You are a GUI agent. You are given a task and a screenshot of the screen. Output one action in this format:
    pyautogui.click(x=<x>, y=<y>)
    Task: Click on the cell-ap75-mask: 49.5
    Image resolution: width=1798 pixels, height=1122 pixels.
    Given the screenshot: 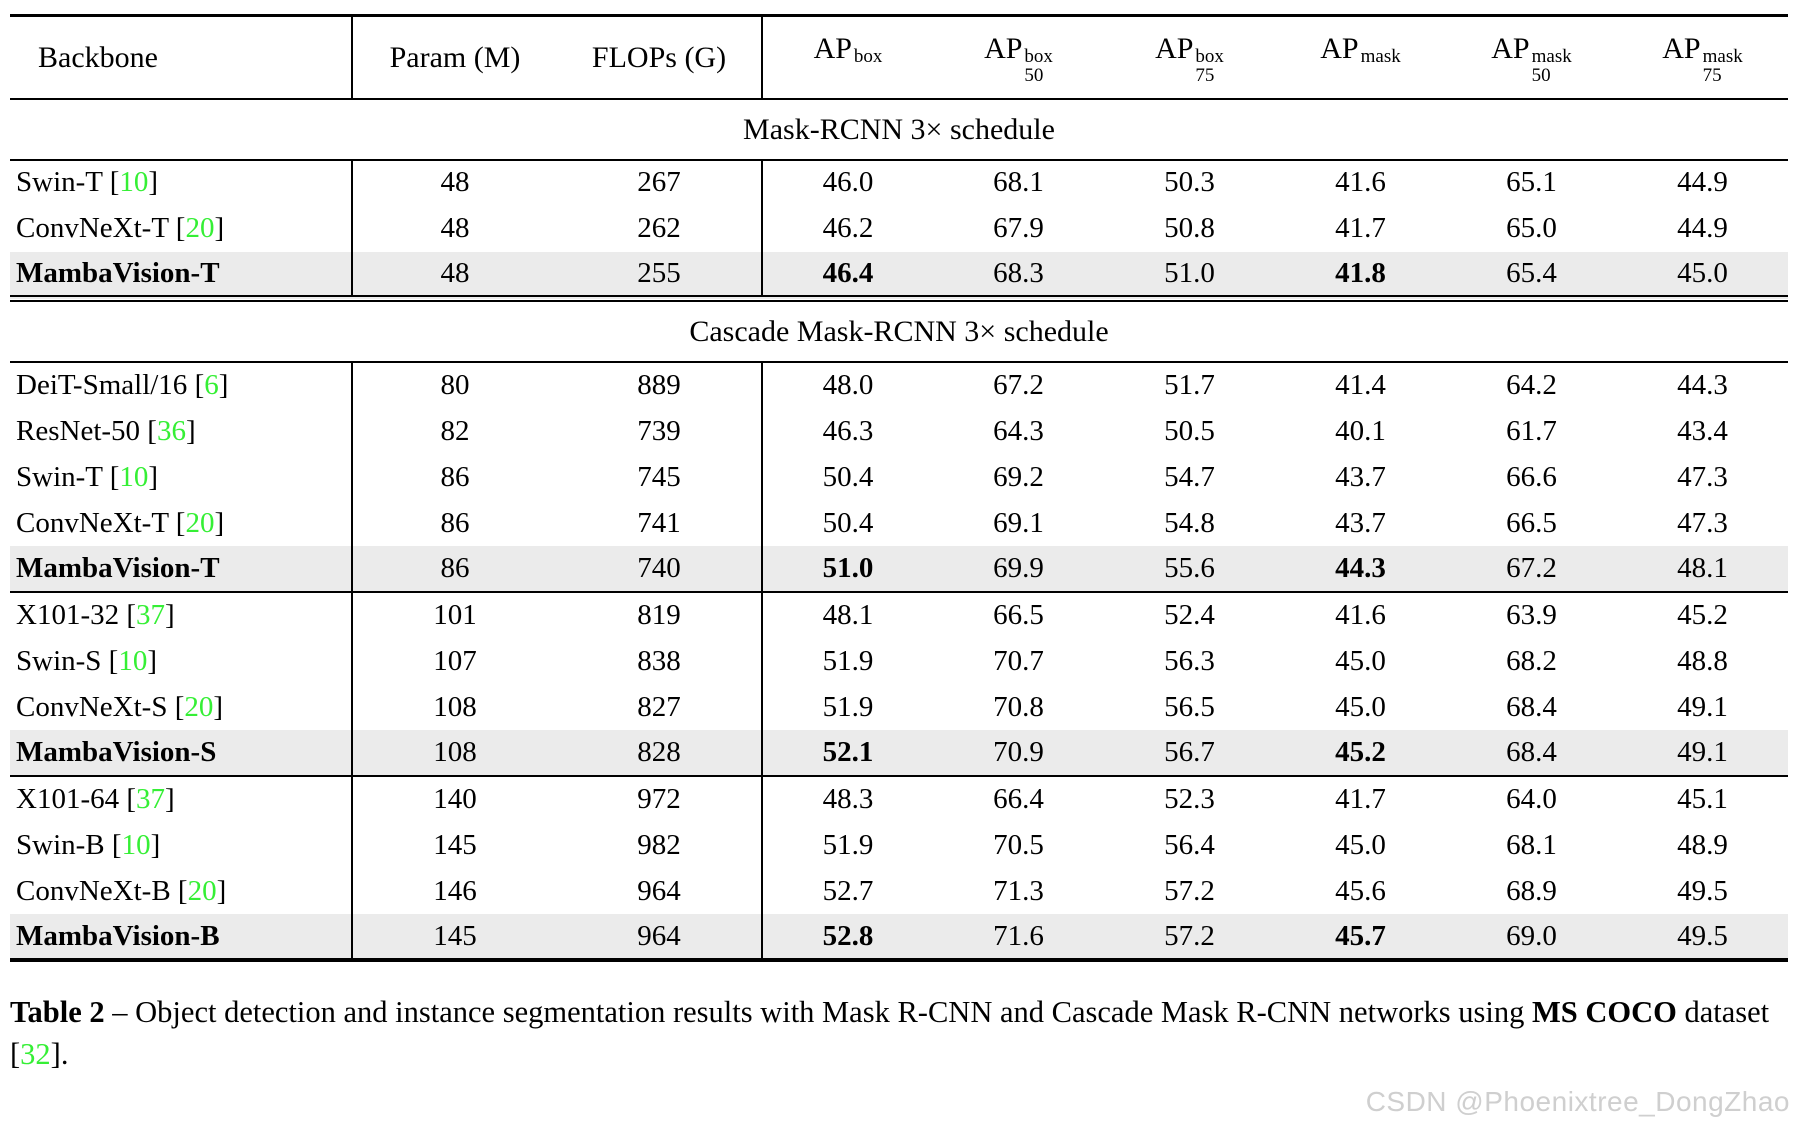 What is the action you would take?
    pyautogui.click(x=1702, y=937)
    